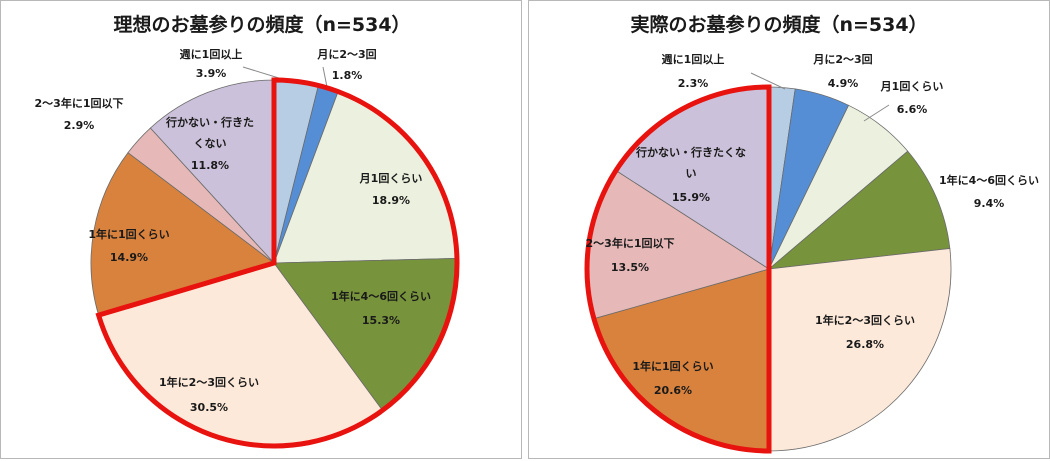 The width and height of the screenshot is (1050, 461). Describe the element at coordinates (912, 109) in the screenshot. I see `slice-value-label: 6.6%` at that location.